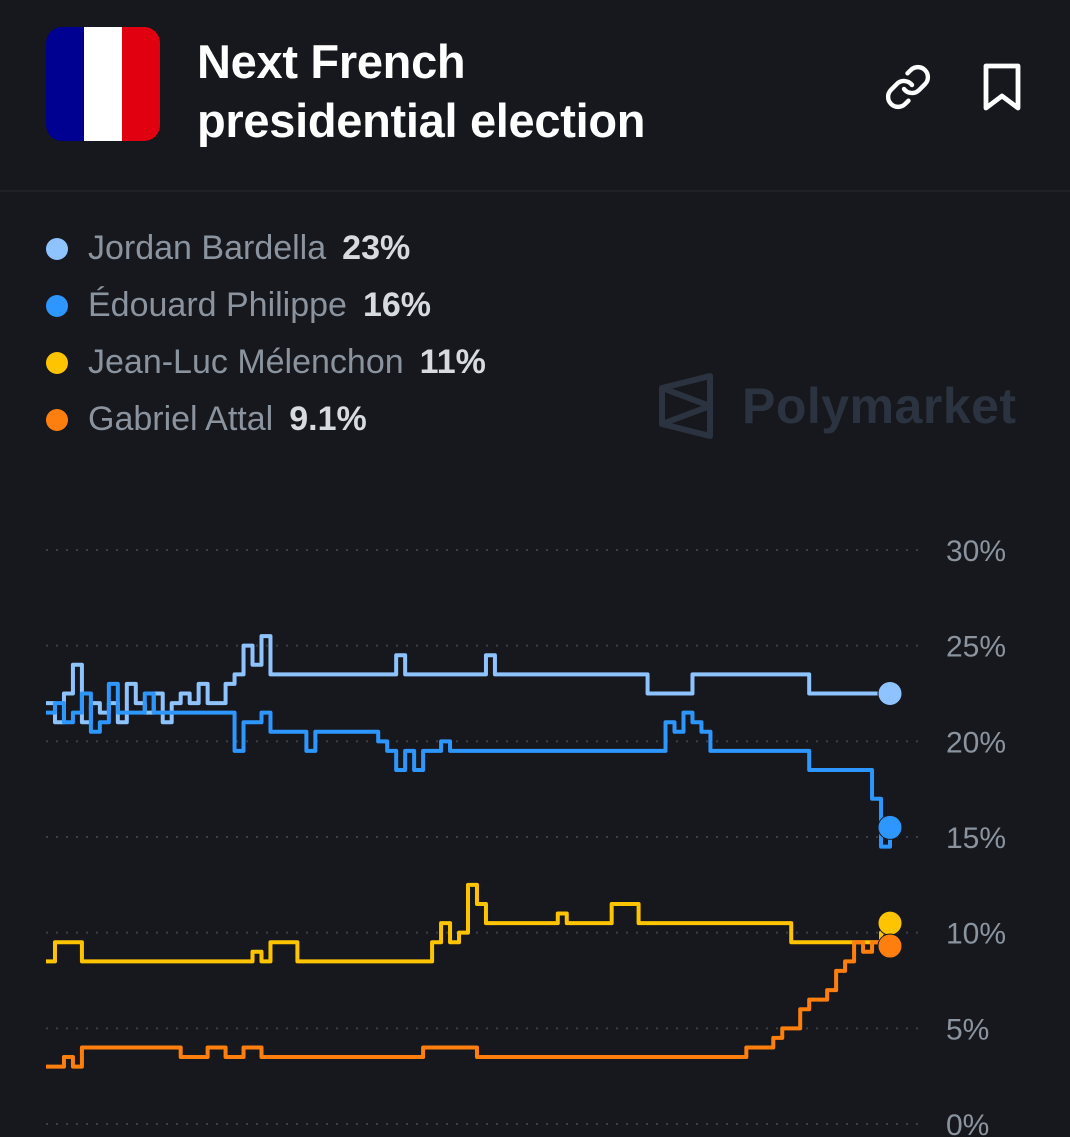  I want to click on polymarket-logo-icon, so click(686, 406).